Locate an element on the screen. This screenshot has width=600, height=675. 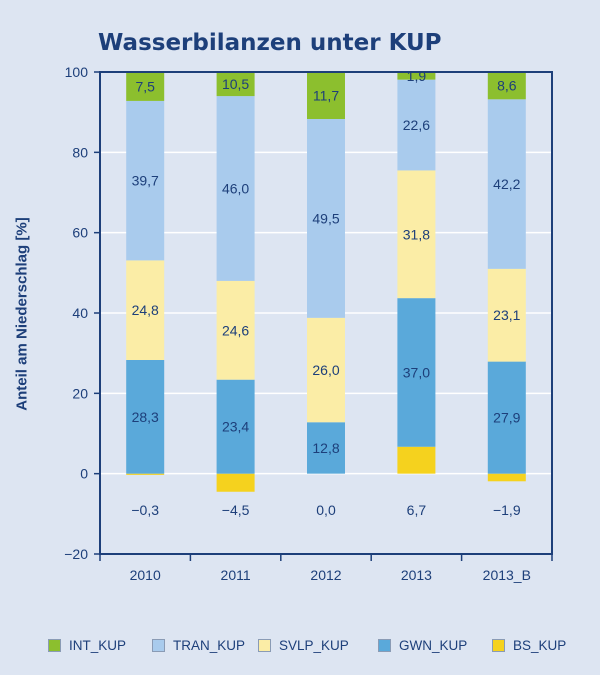
legend-label: SVLP_KUP is located at coordinates (314, 645).